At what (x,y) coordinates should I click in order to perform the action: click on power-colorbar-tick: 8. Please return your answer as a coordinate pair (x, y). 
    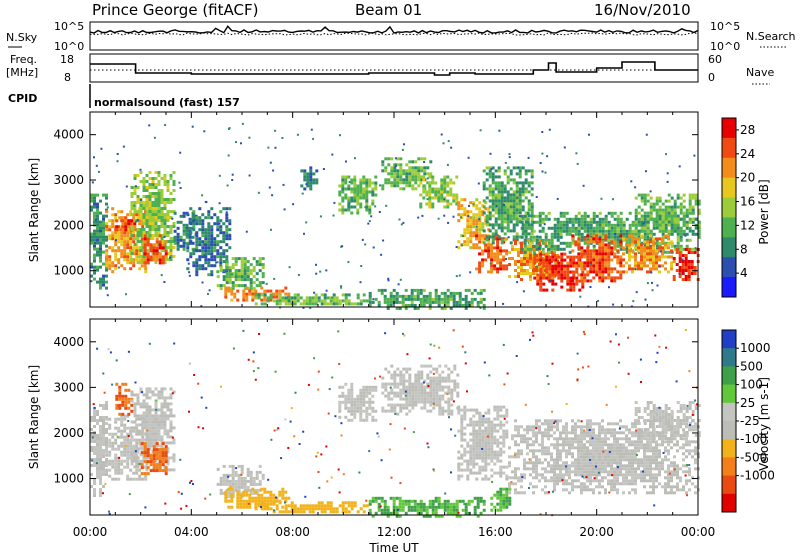
    Looking at the image, I should click on (744, 249).